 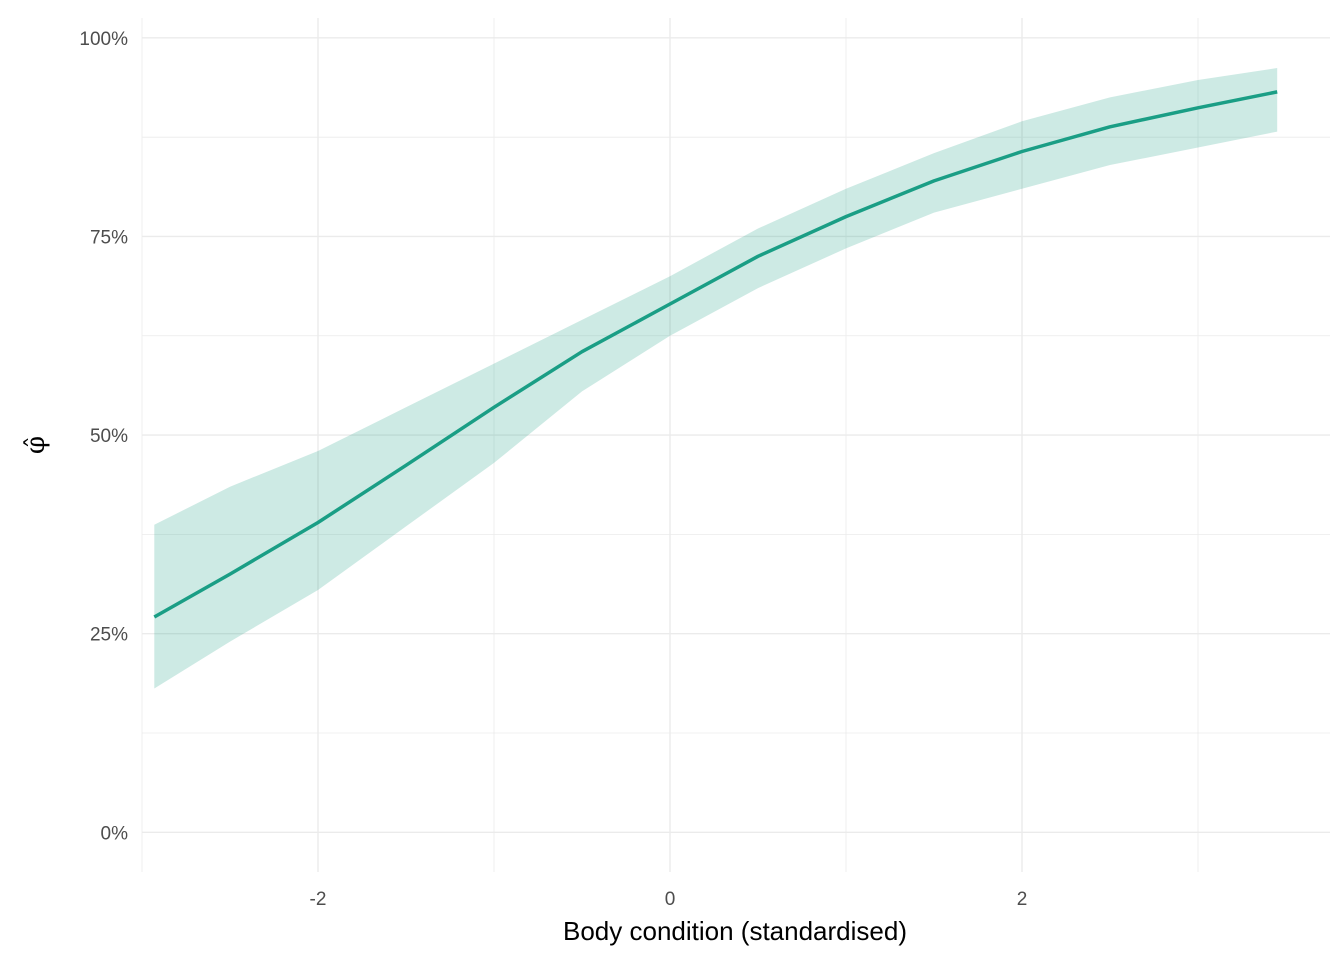 What do you see at coordinates (1022, 899) in the screenshot?
I see `x-tick-label: 2` at bounding box center [1022, 899].